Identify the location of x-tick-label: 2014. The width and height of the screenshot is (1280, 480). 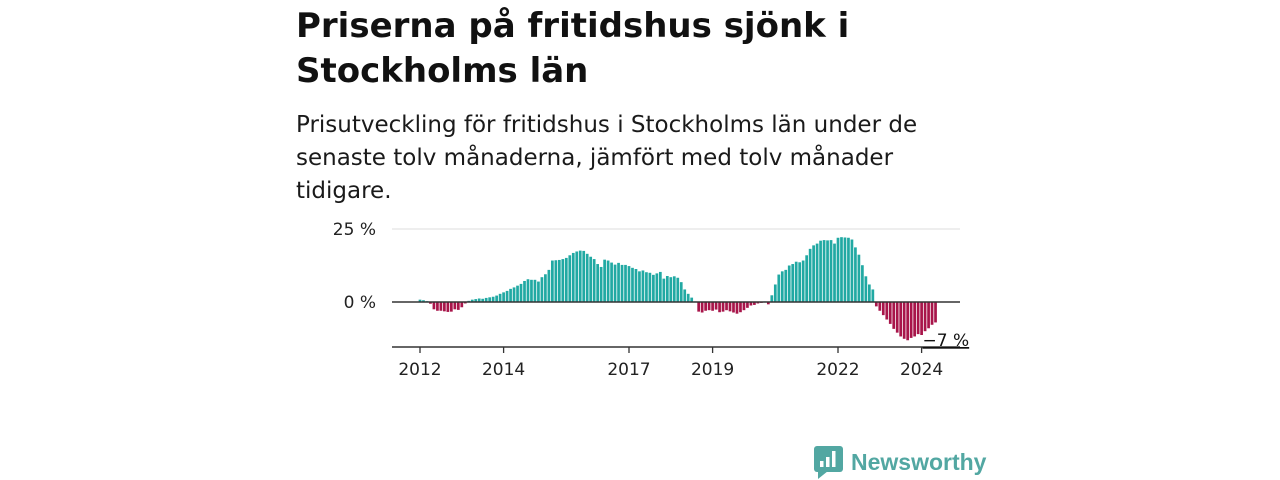
(503, 370).